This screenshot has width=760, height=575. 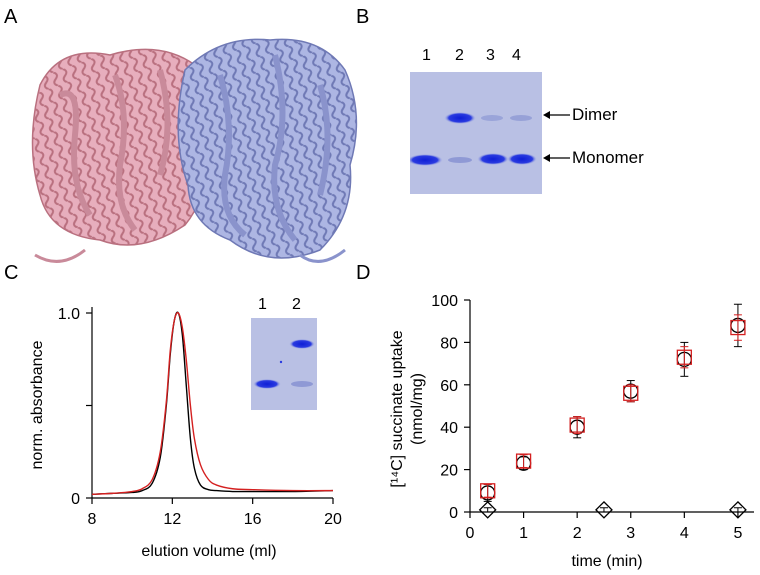 What do you see at coordinates (521, 118) in the screenshot?
I see `band-lane4-dimer` at bounding box center [521, 118].